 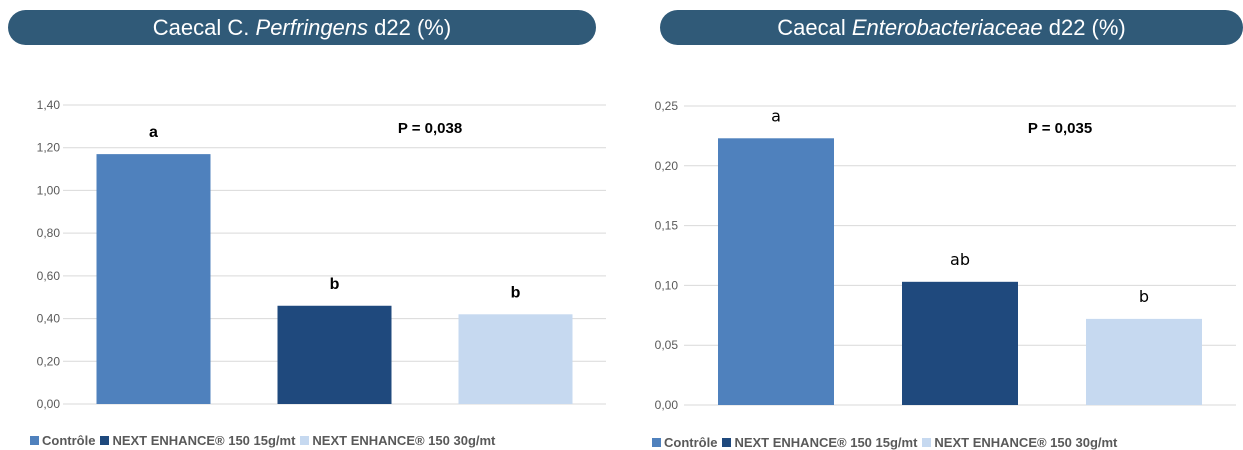 What do you see at coordinates (667, 285) in the screenshot?
I see `y-tick-label: 0,10` at bounding box center [667, 285].